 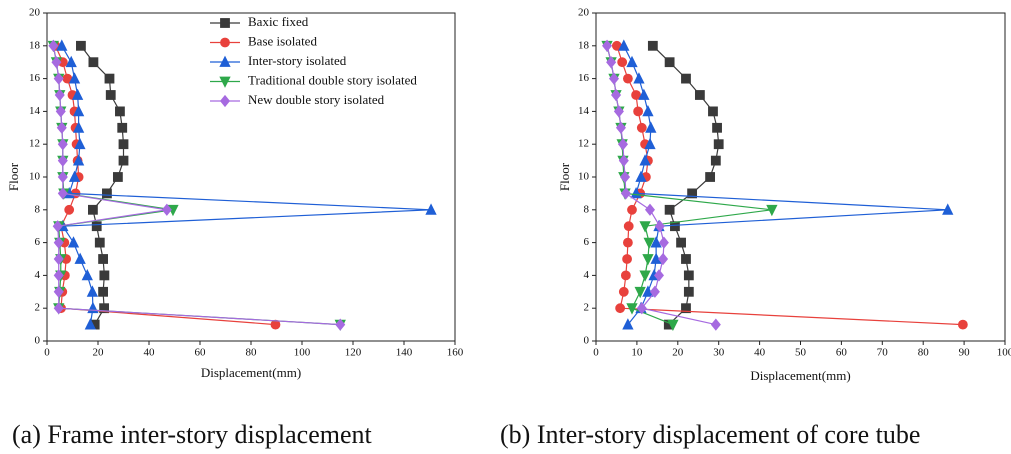 I want to click on x-tick-label: 160, so click(x=455, y=353).